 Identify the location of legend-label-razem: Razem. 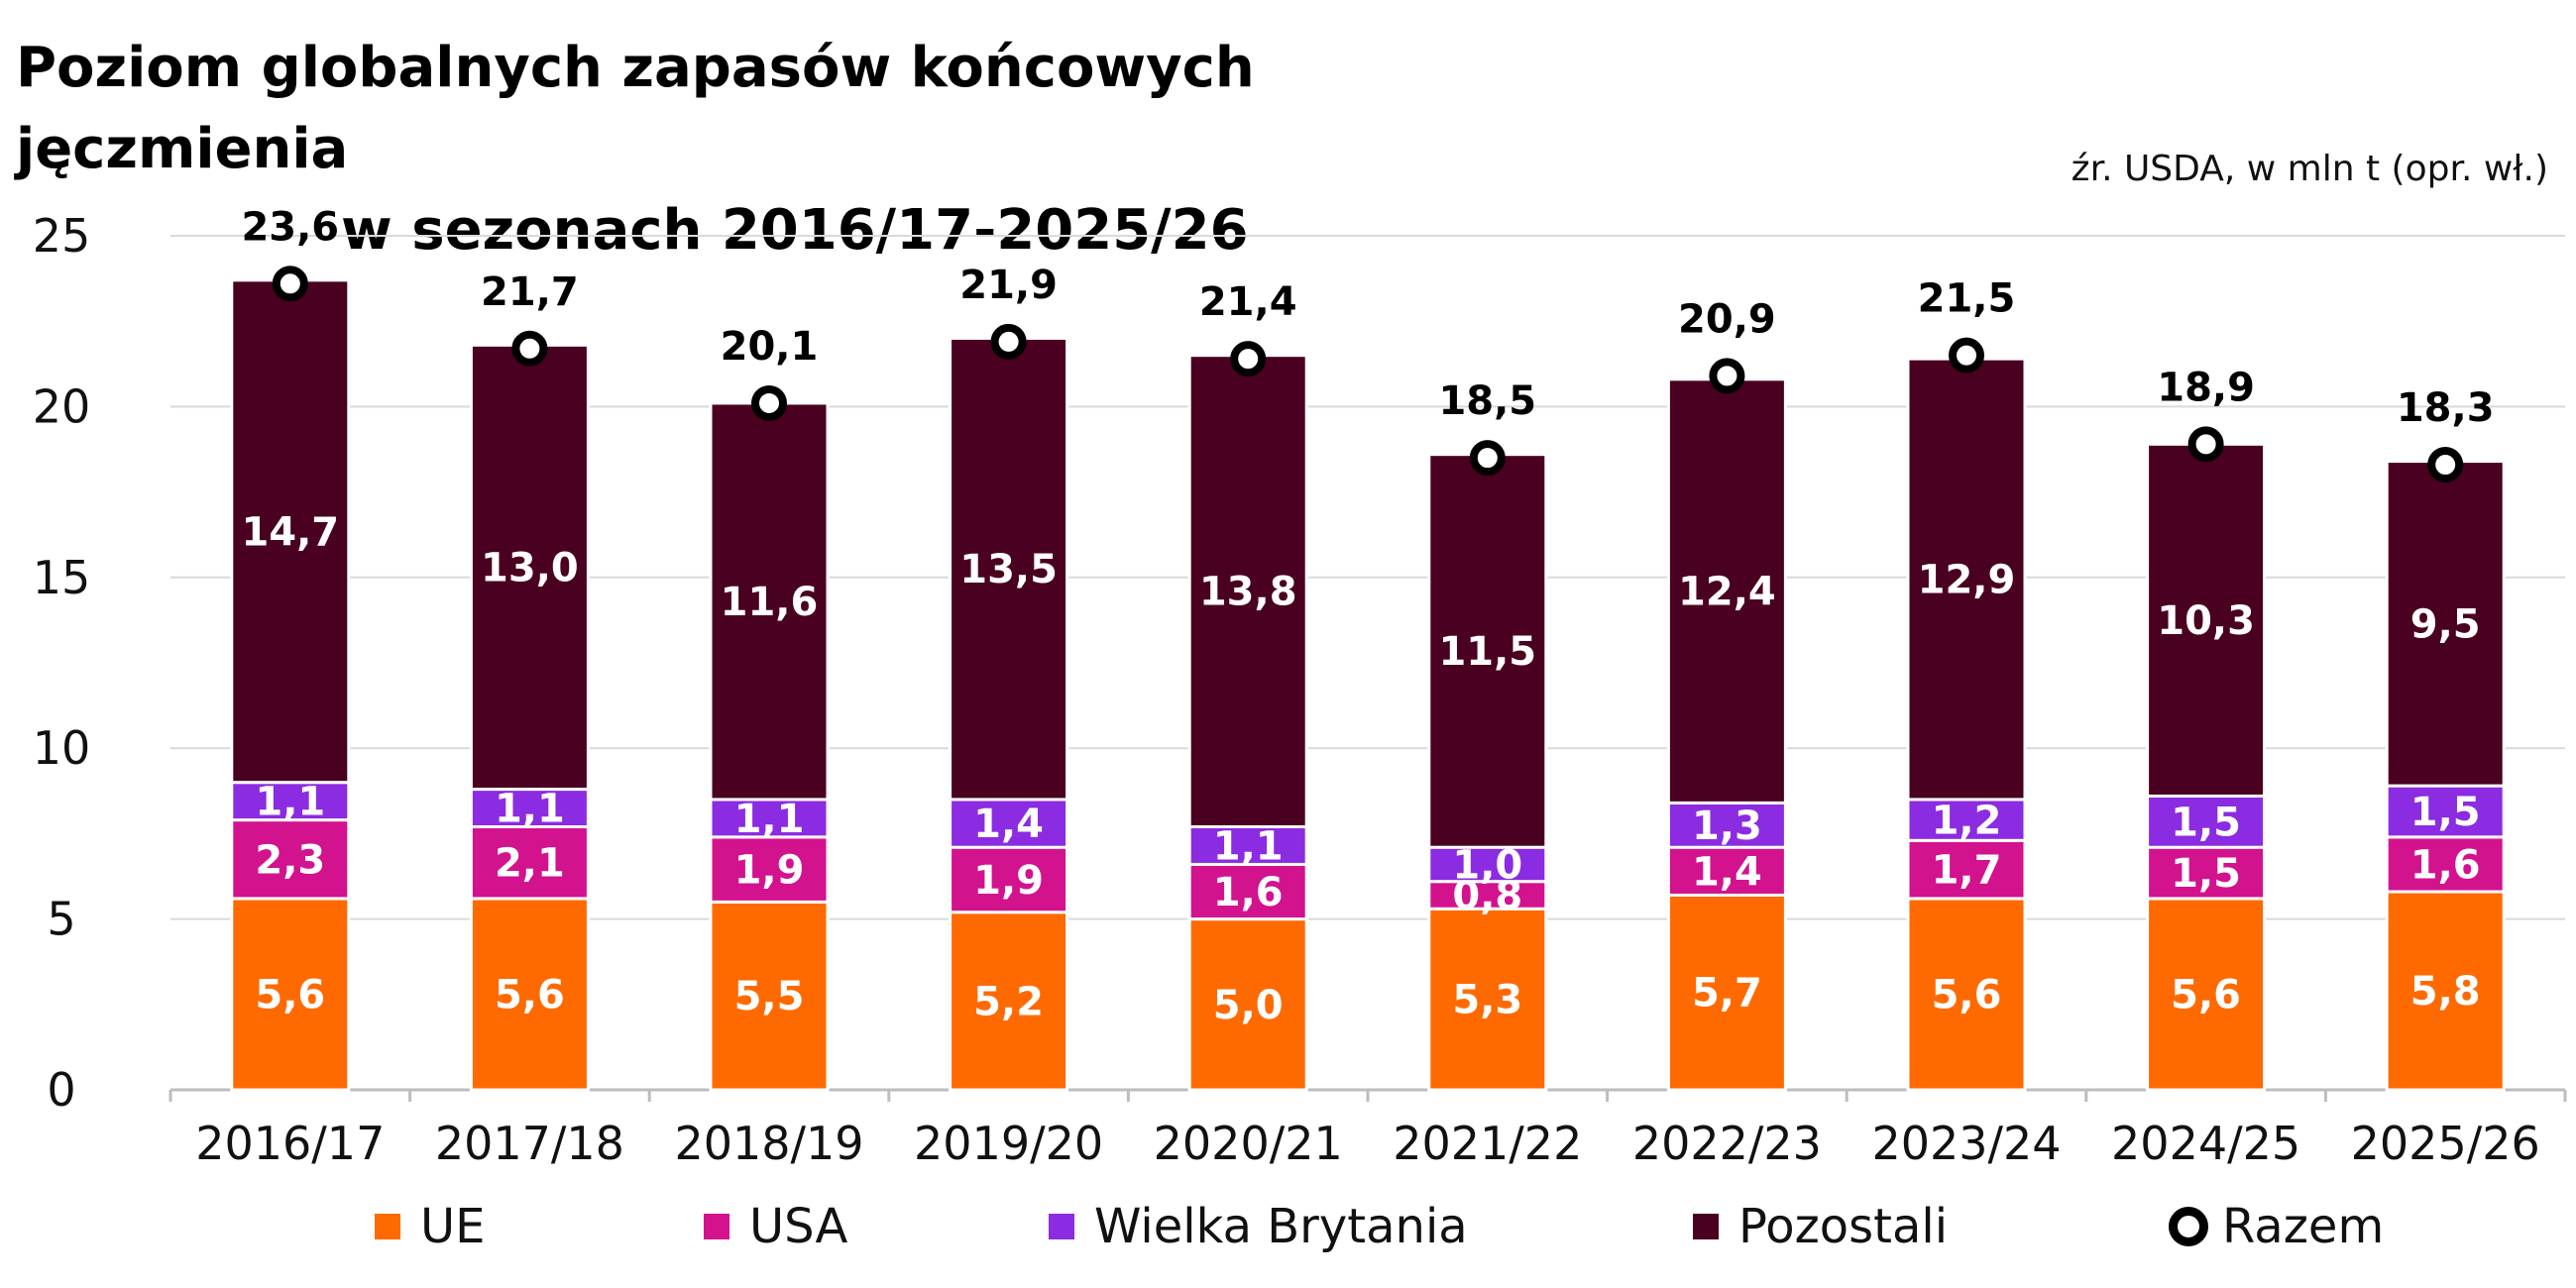
(2303, 1226).